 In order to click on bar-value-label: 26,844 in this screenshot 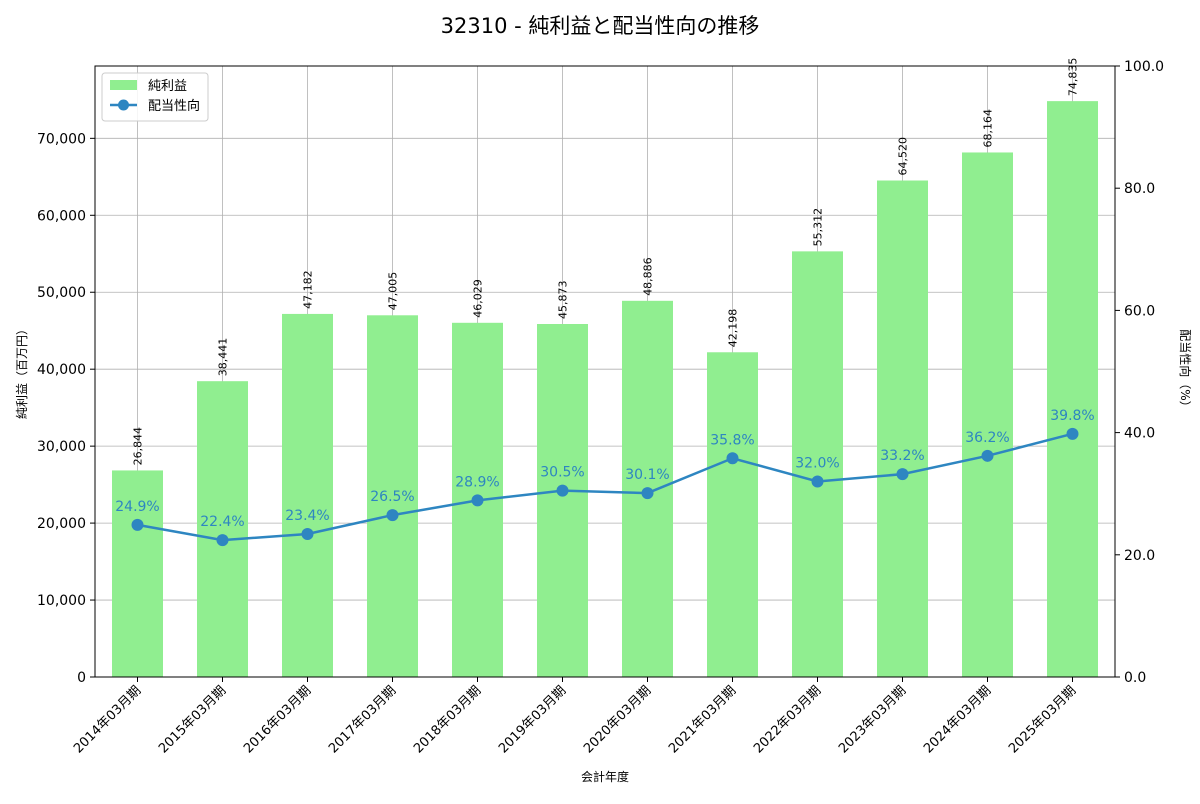, I will do `click(138, 446)`.